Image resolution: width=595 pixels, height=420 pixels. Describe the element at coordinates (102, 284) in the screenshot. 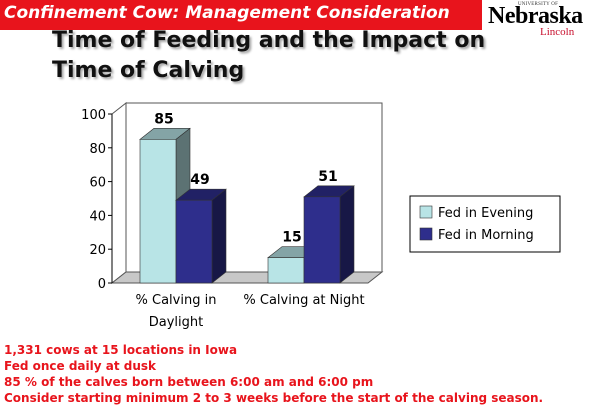

I see `y-tick-label: 0` at that location.